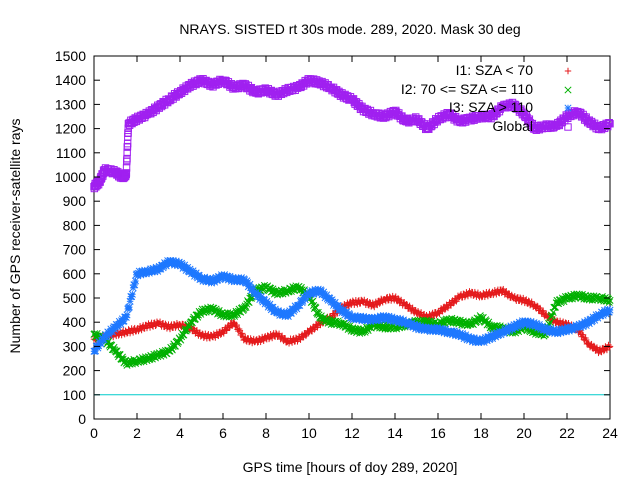 The image size is (640, 480). I want to click on y-tick-label: 900, so click(75, 201).